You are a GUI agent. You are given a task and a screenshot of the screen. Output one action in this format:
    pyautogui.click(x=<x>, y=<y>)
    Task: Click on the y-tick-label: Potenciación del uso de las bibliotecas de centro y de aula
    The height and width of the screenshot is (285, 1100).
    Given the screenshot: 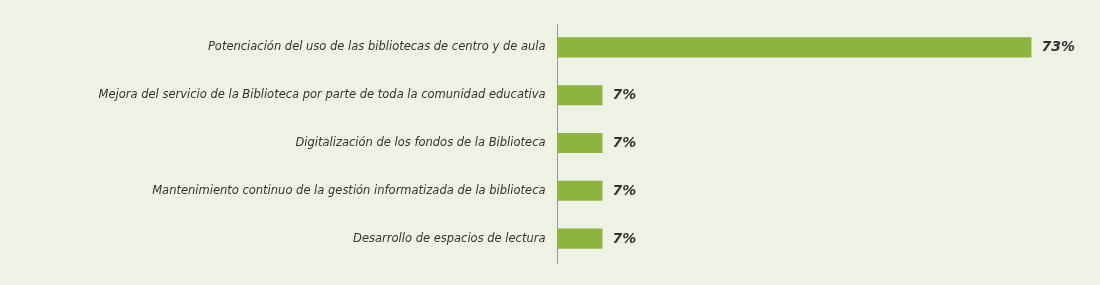 What is the action you would take?
    pyautogui.click(x=376, y=46)
    